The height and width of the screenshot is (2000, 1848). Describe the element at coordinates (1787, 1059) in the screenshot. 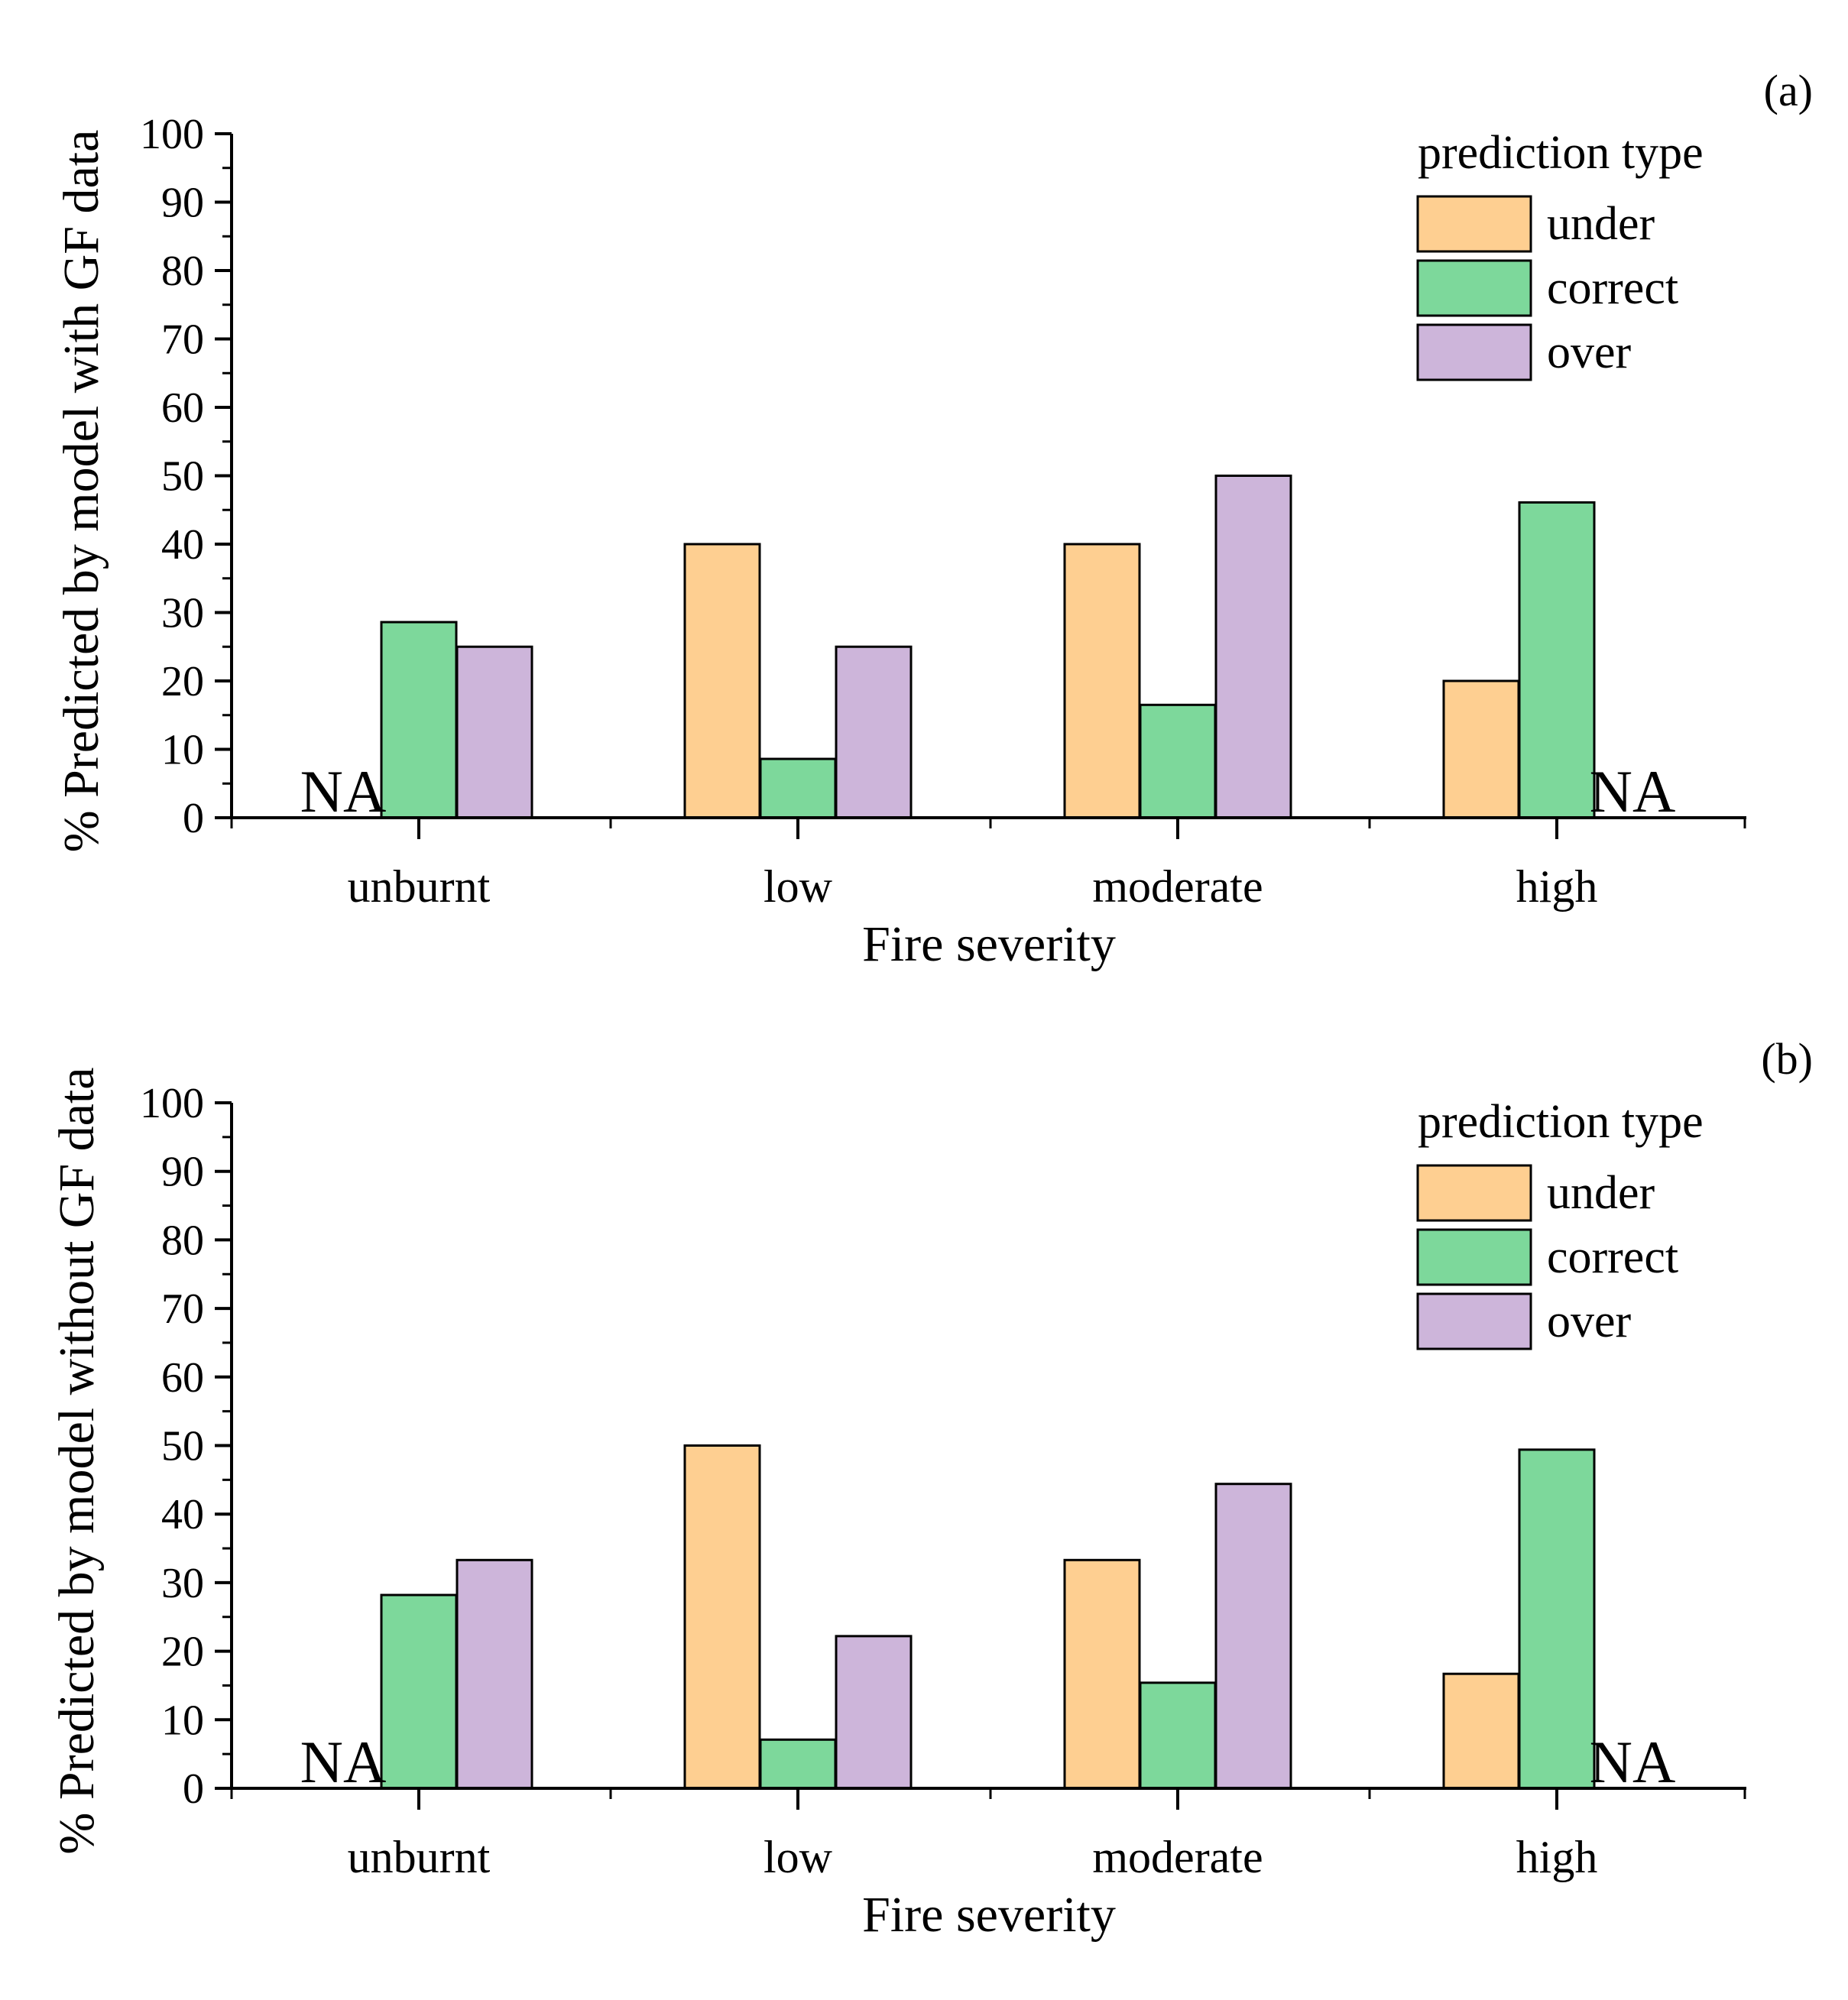

I see `panel-label: (b)` at that location.